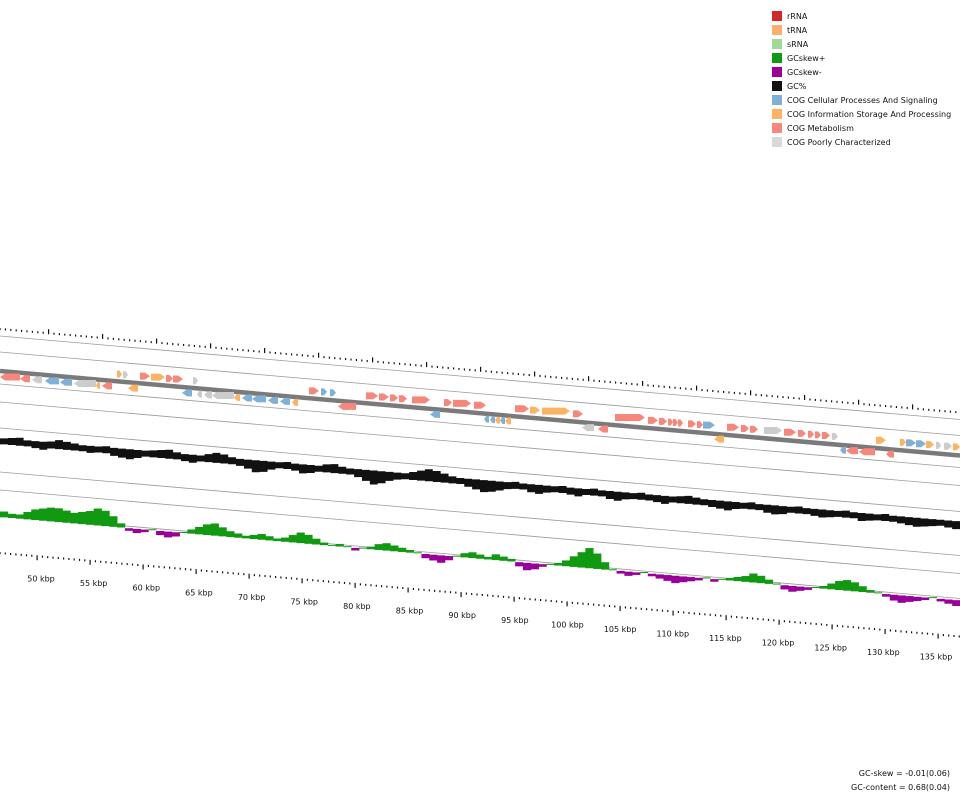 The height and width of the screenshot is (800, 960). What do you see at coordinates (567, 624) in the screenshot?
I see `tick-label: 100 kbp` at bounding box center [567, 624].